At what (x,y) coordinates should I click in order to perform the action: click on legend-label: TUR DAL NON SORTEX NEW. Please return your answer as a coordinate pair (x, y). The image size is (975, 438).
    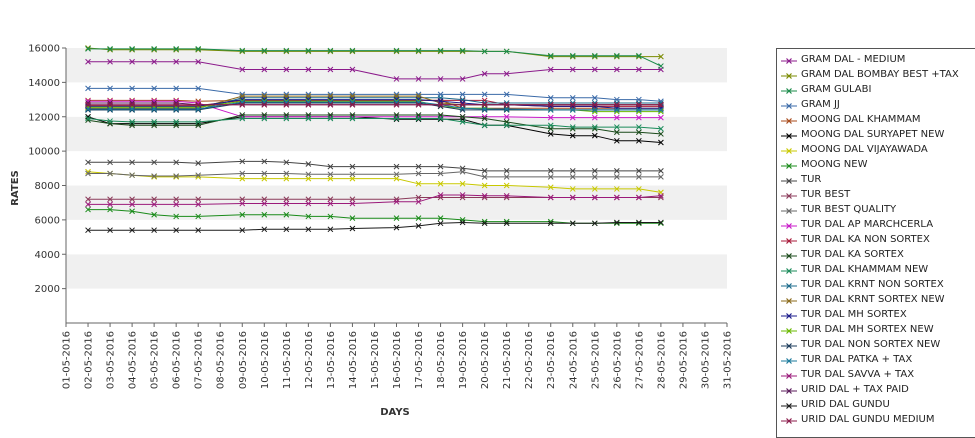
    Looking at the image, I should click on (871, 344).